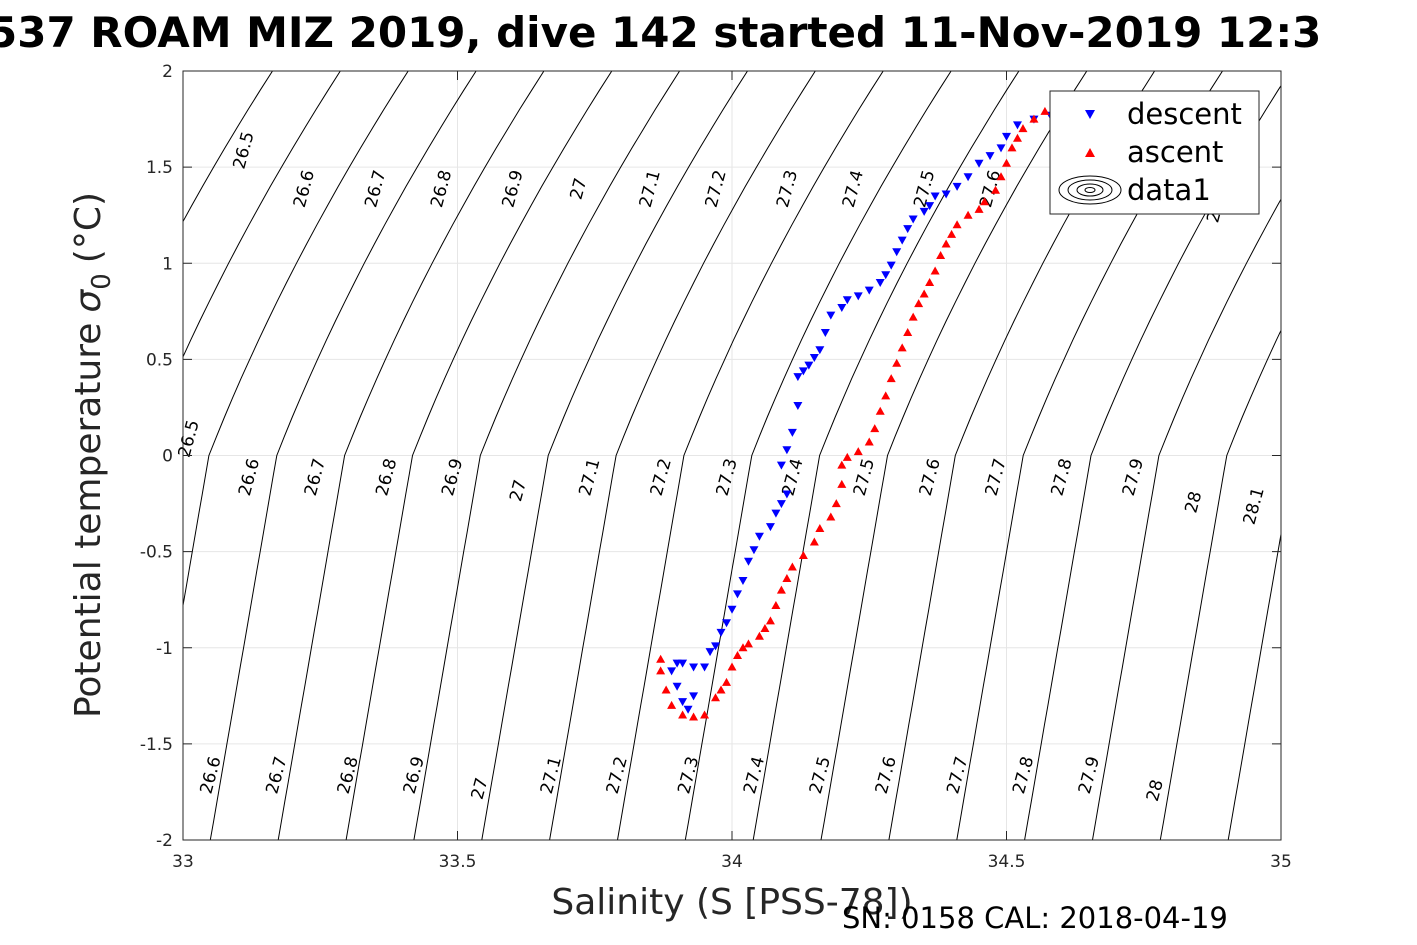 This screenshot has height=945, width=1417. What do you see at coordinates (88, 301) in the screenshot?
I see `y-axis-title-symbol: σ` at bounding box center [88, 301].